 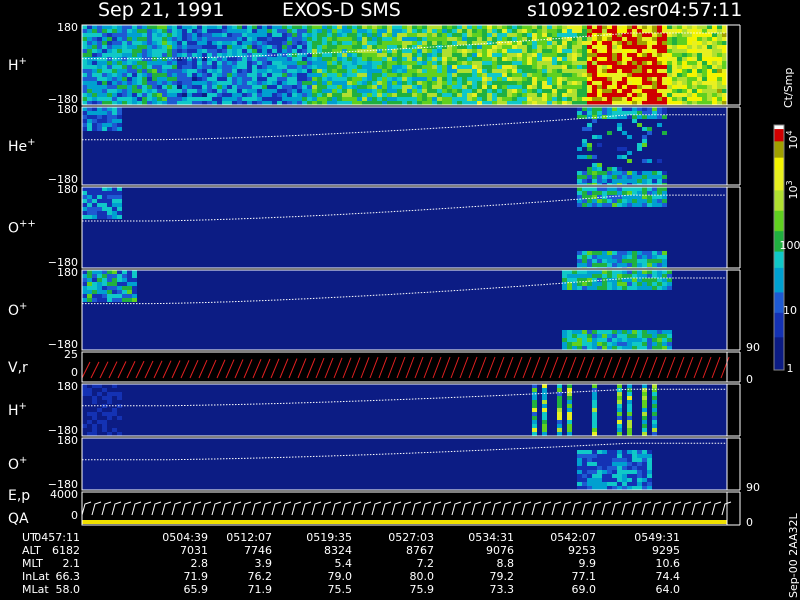 What do you see at coordinates (668, 563) in the screenshot?
I see `table-cell: 10.6` at bounding box center [668, 563].